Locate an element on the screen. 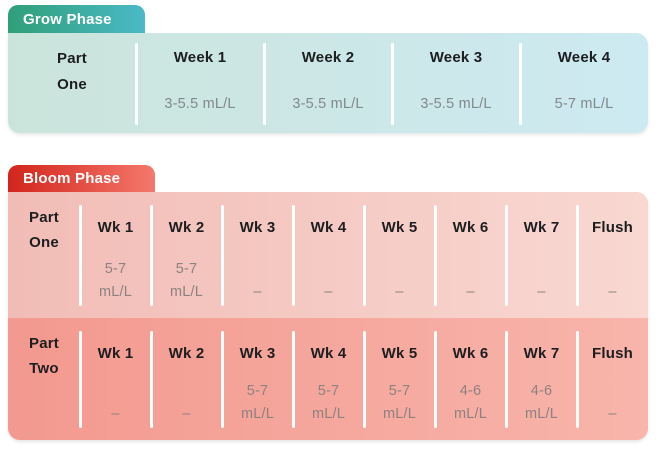 The image size is (663, 454). grow-week3-header: Week 3 is located at coordinates (456, 57).